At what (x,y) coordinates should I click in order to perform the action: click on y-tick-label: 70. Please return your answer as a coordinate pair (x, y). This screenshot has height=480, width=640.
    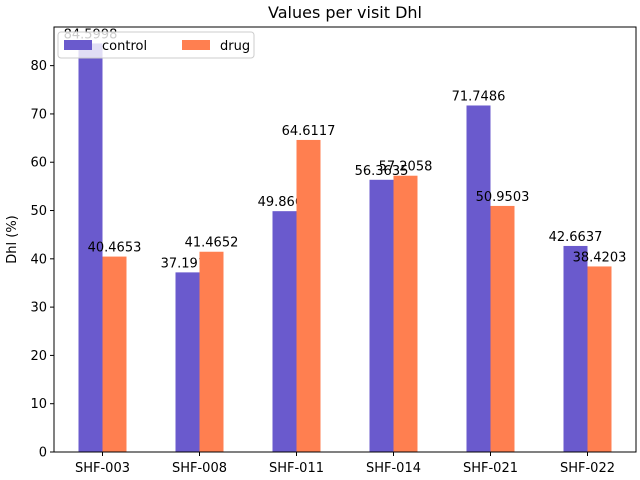
    Looking at the image, I should click on (38, 114).